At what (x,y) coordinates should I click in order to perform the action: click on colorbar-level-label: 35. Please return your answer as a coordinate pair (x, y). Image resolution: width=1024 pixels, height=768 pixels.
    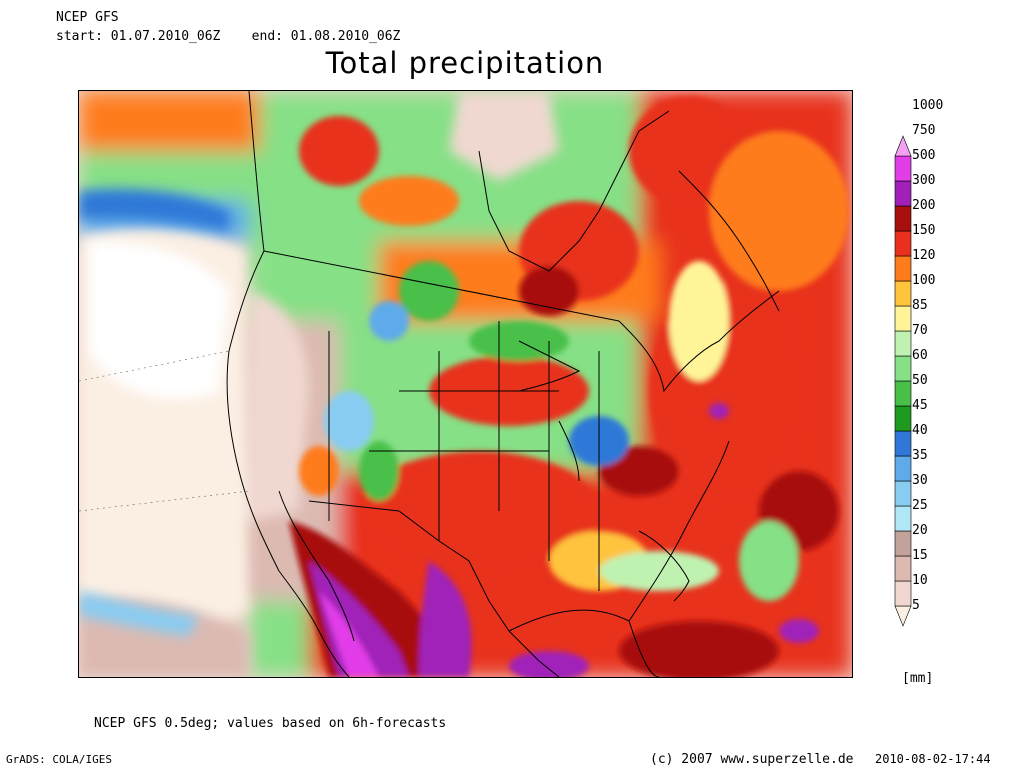
    Looking at the image, I should click on (920, 455).